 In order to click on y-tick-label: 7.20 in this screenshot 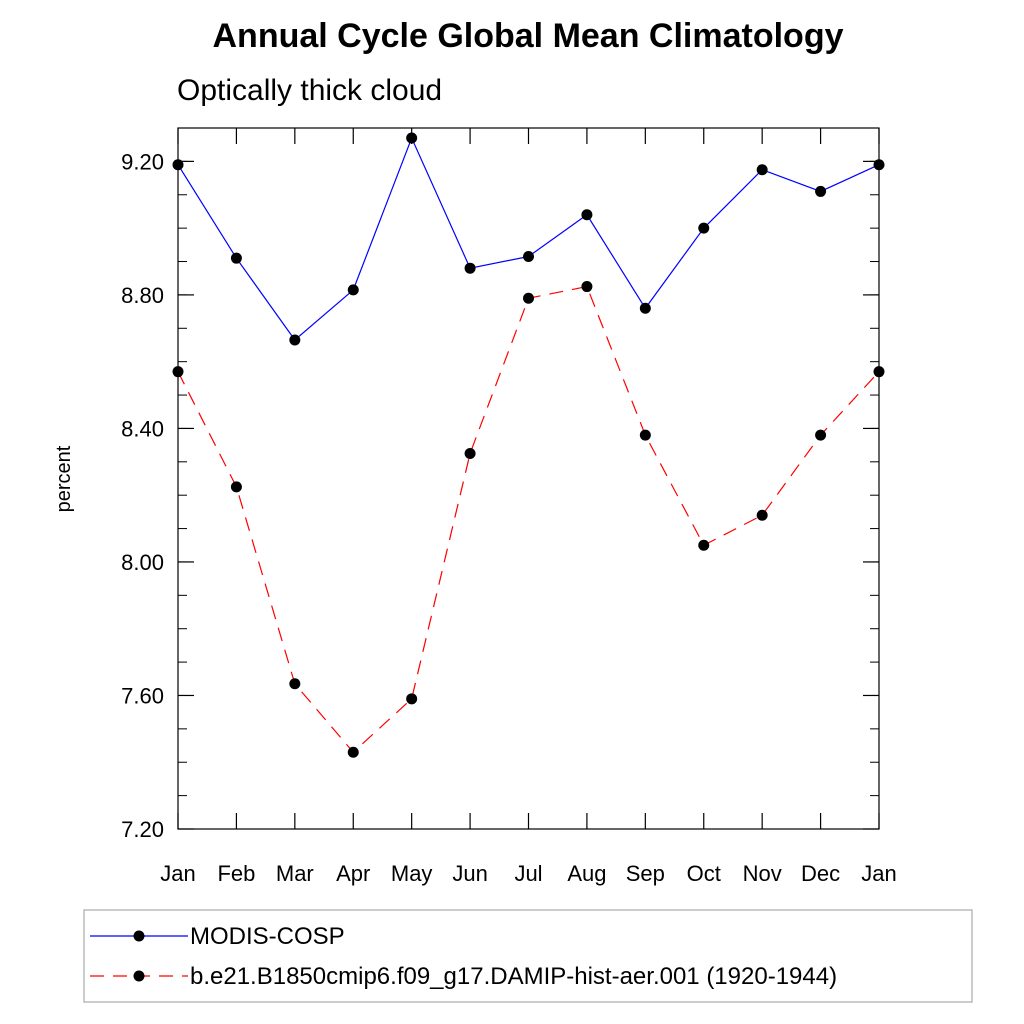, I will do `click(142, 829)`.